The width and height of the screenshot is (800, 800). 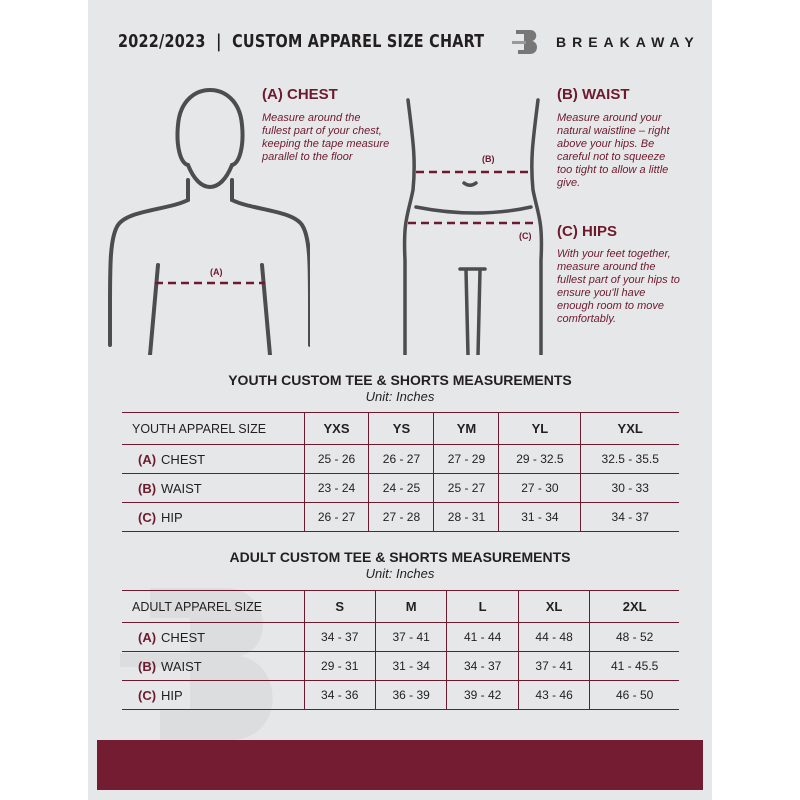 What do you see at coordinates (339, 695) in the screenshot?
I see `cell: 34 - 36` at bounding box center [339, 695].